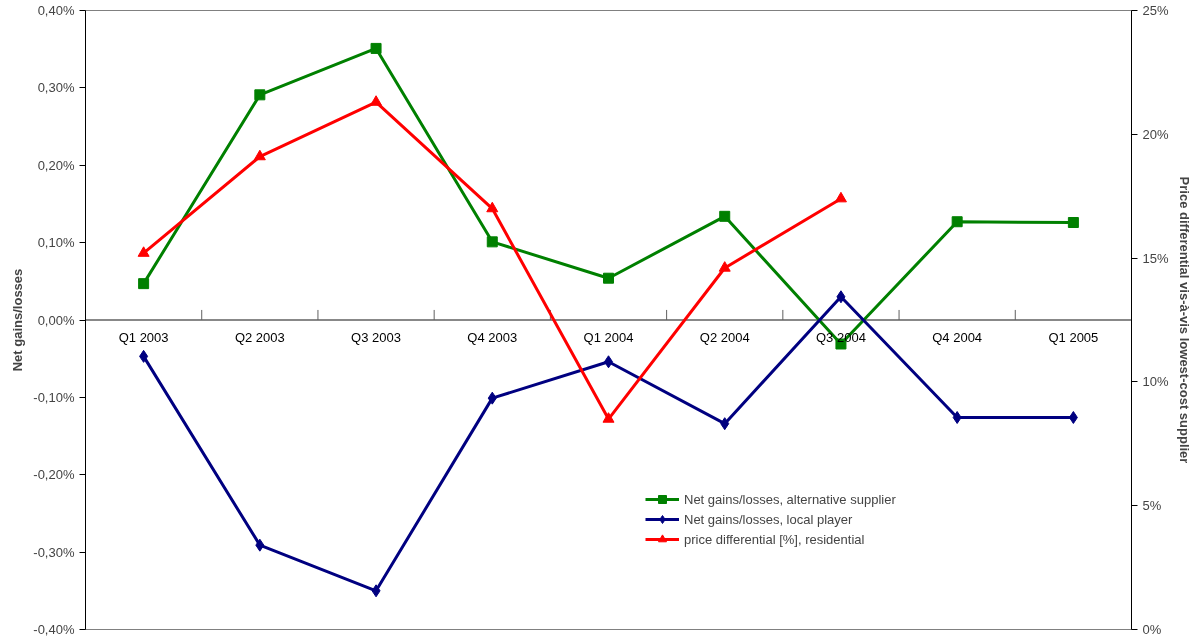 The height and width of the screenshot is (639, 1199). What do you see at coordinates (56, 320) in the screenshot?
I see `y-tick-label: 0,00%` at bounding box center [56, 320].